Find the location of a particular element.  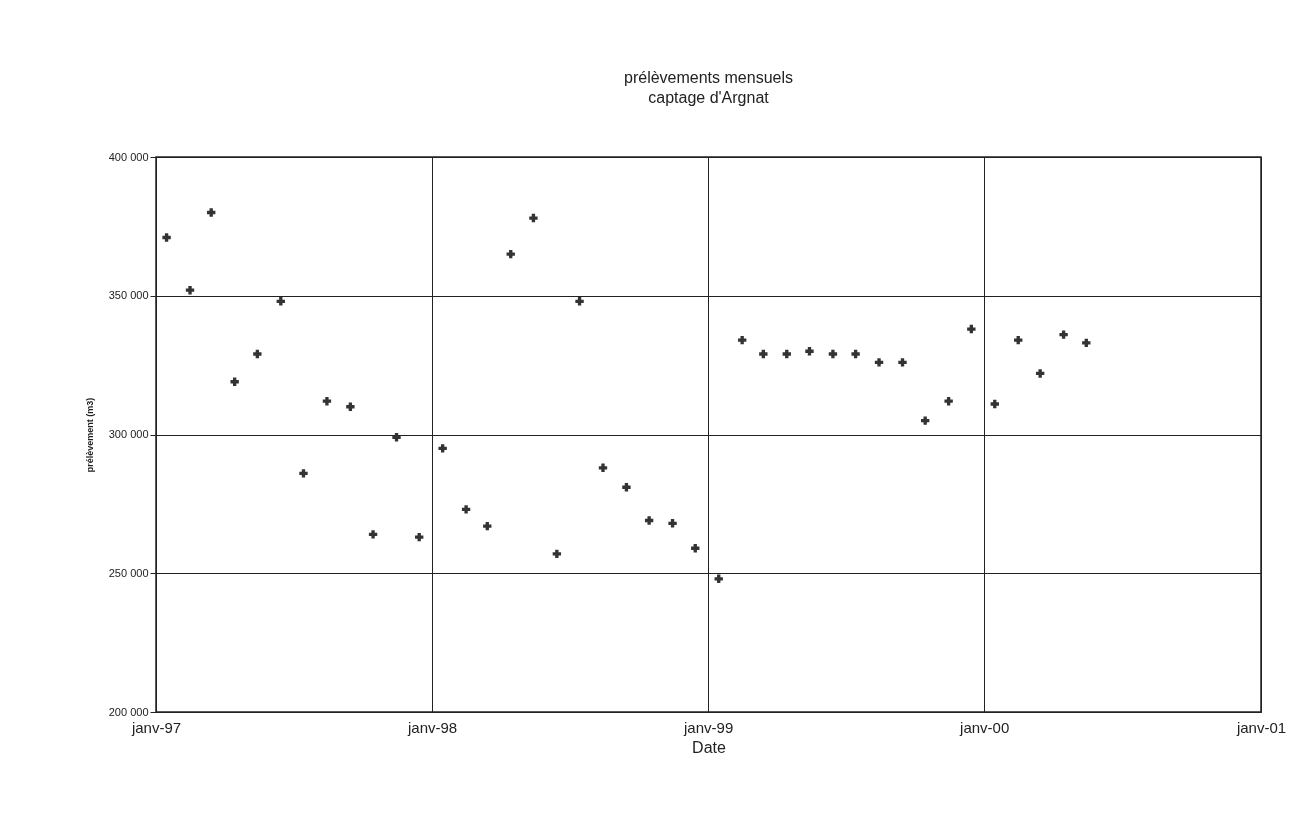

y-tick-label: 200 000 is located at coordinates (128, 711).